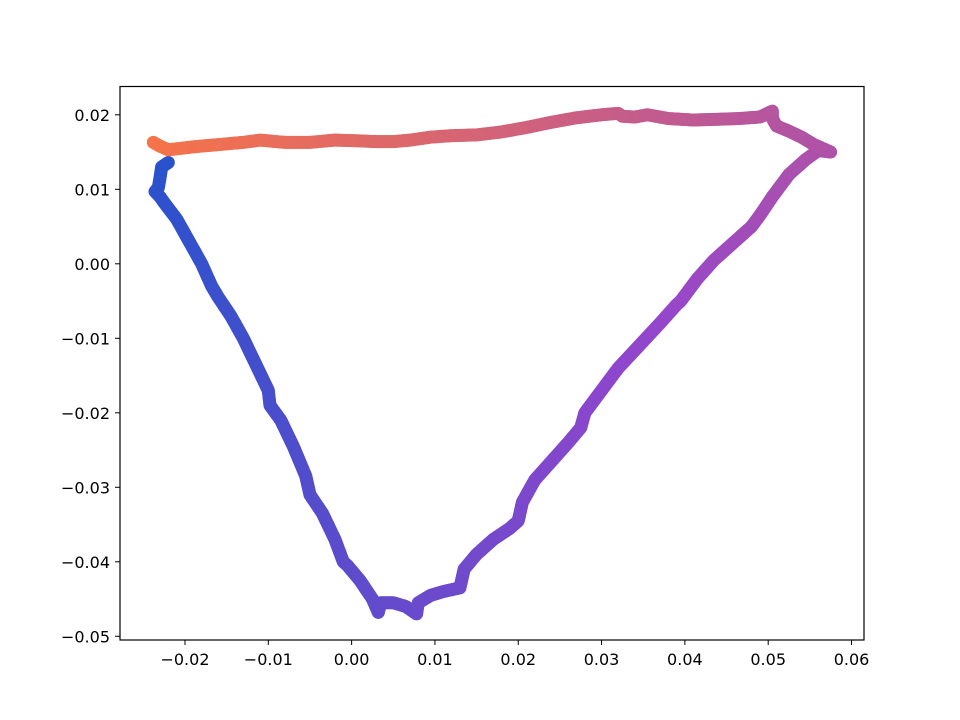 The height and width of the screenshot is (720, 960). I want to click on y-tick-label: 0.02, so click(92, 115).